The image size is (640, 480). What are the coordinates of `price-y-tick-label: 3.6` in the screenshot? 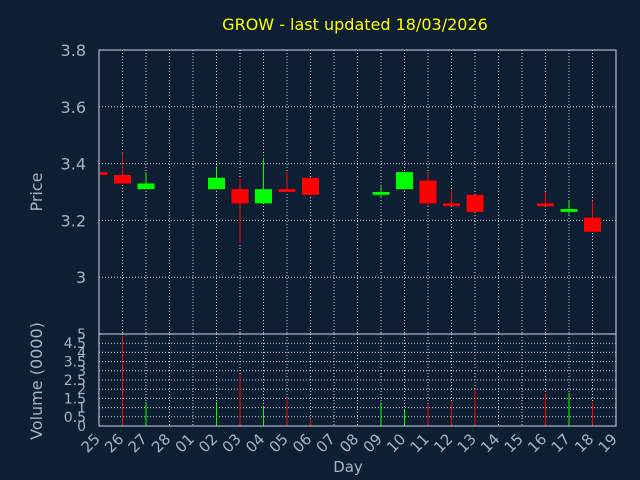 It's located at (73, 107).